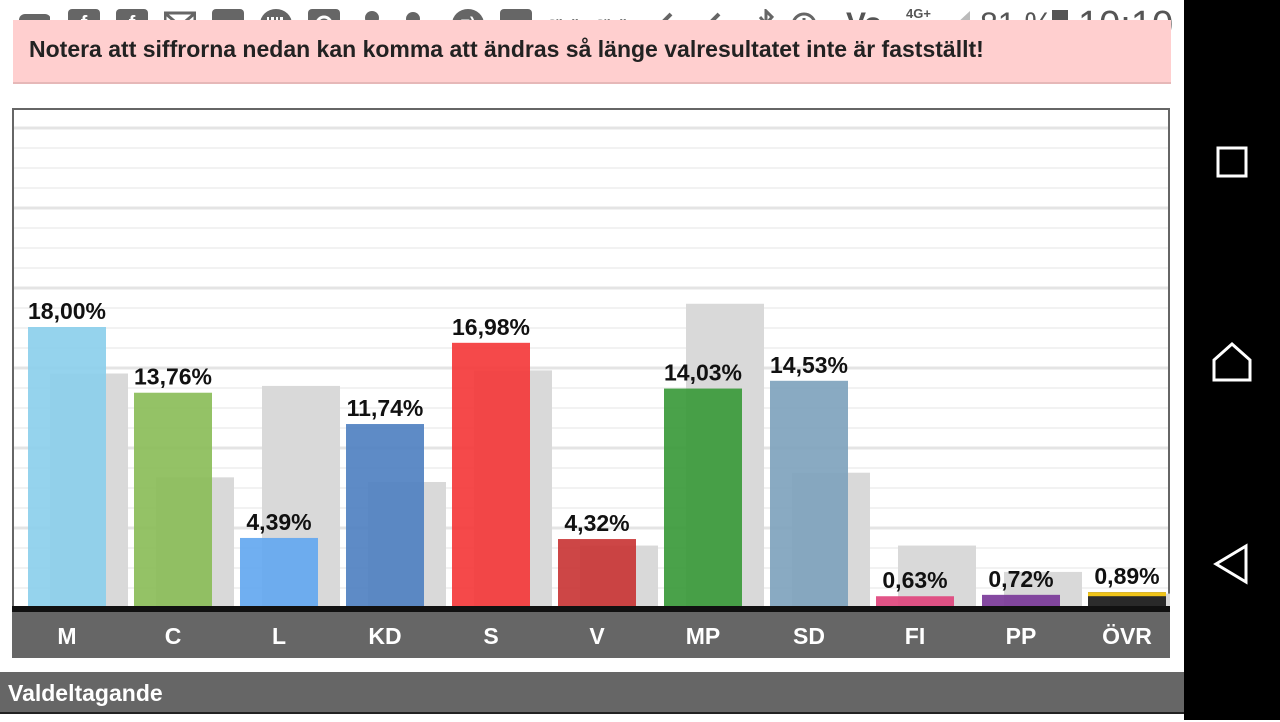 Image resolution: width=1280 pixels, height=722 pixels. I want to click on back-icon, so click(1232, 564).